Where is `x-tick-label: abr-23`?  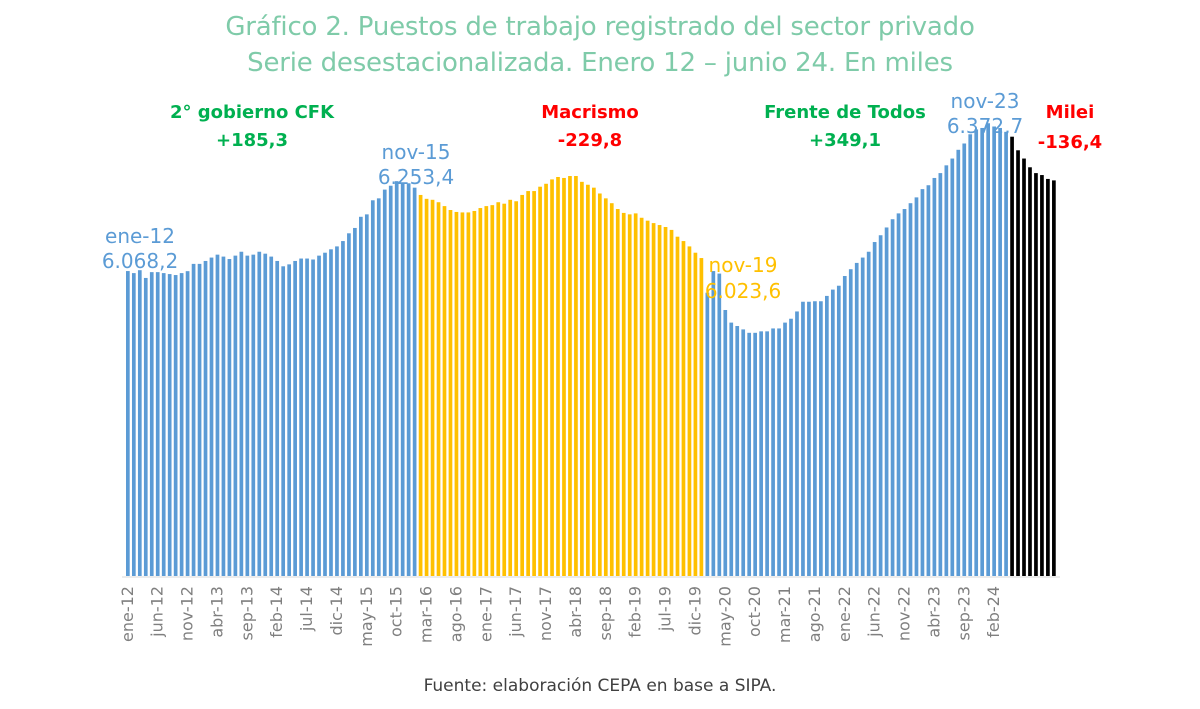 x-tick-label: abr-23 is located at coordinates (933, 612).